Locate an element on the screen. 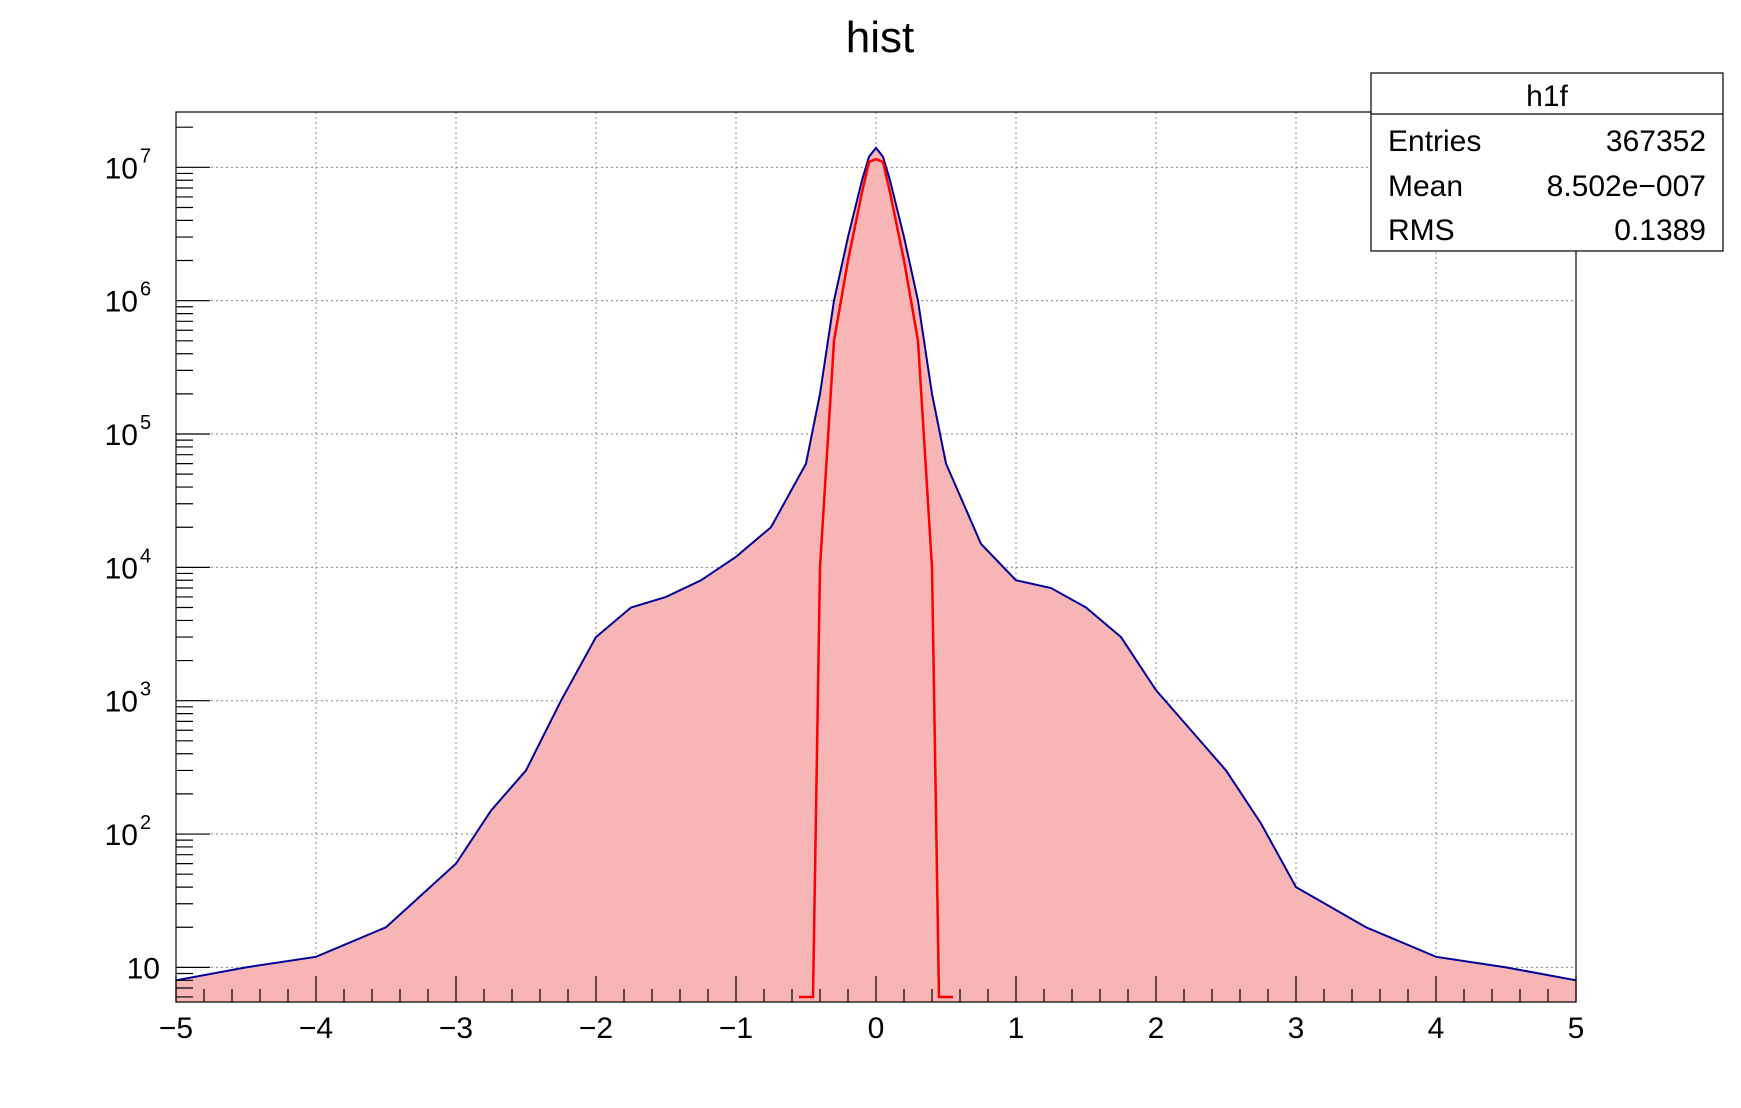 This screenshot has height=1108, width=1741. x-tick-labels: −5 −4 −3 −2 −1 0 1 2 3 4 5 is located at coordinates (871, 1028).